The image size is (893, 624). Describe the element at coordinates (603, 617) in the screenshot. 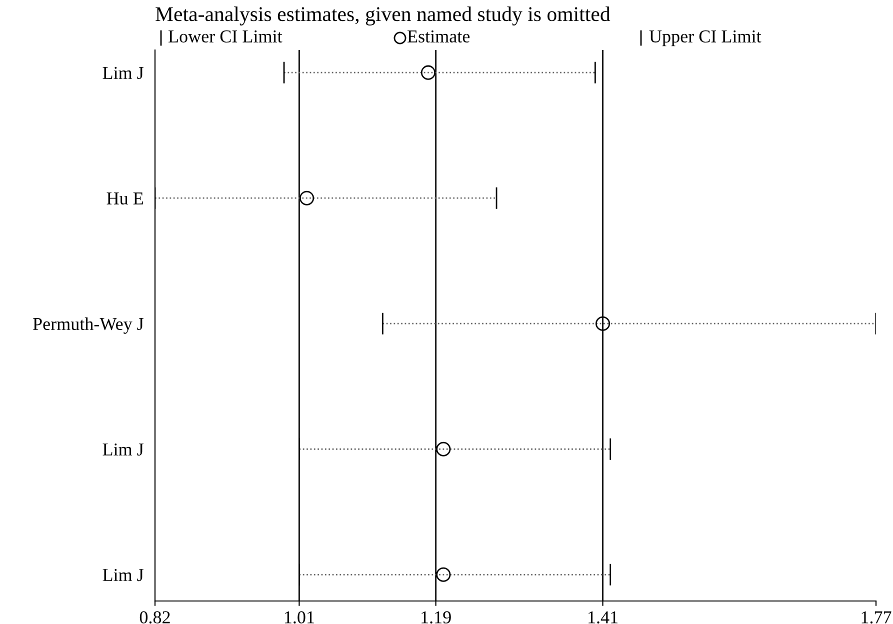

I see `x-tick-label: 1.41` at that location.